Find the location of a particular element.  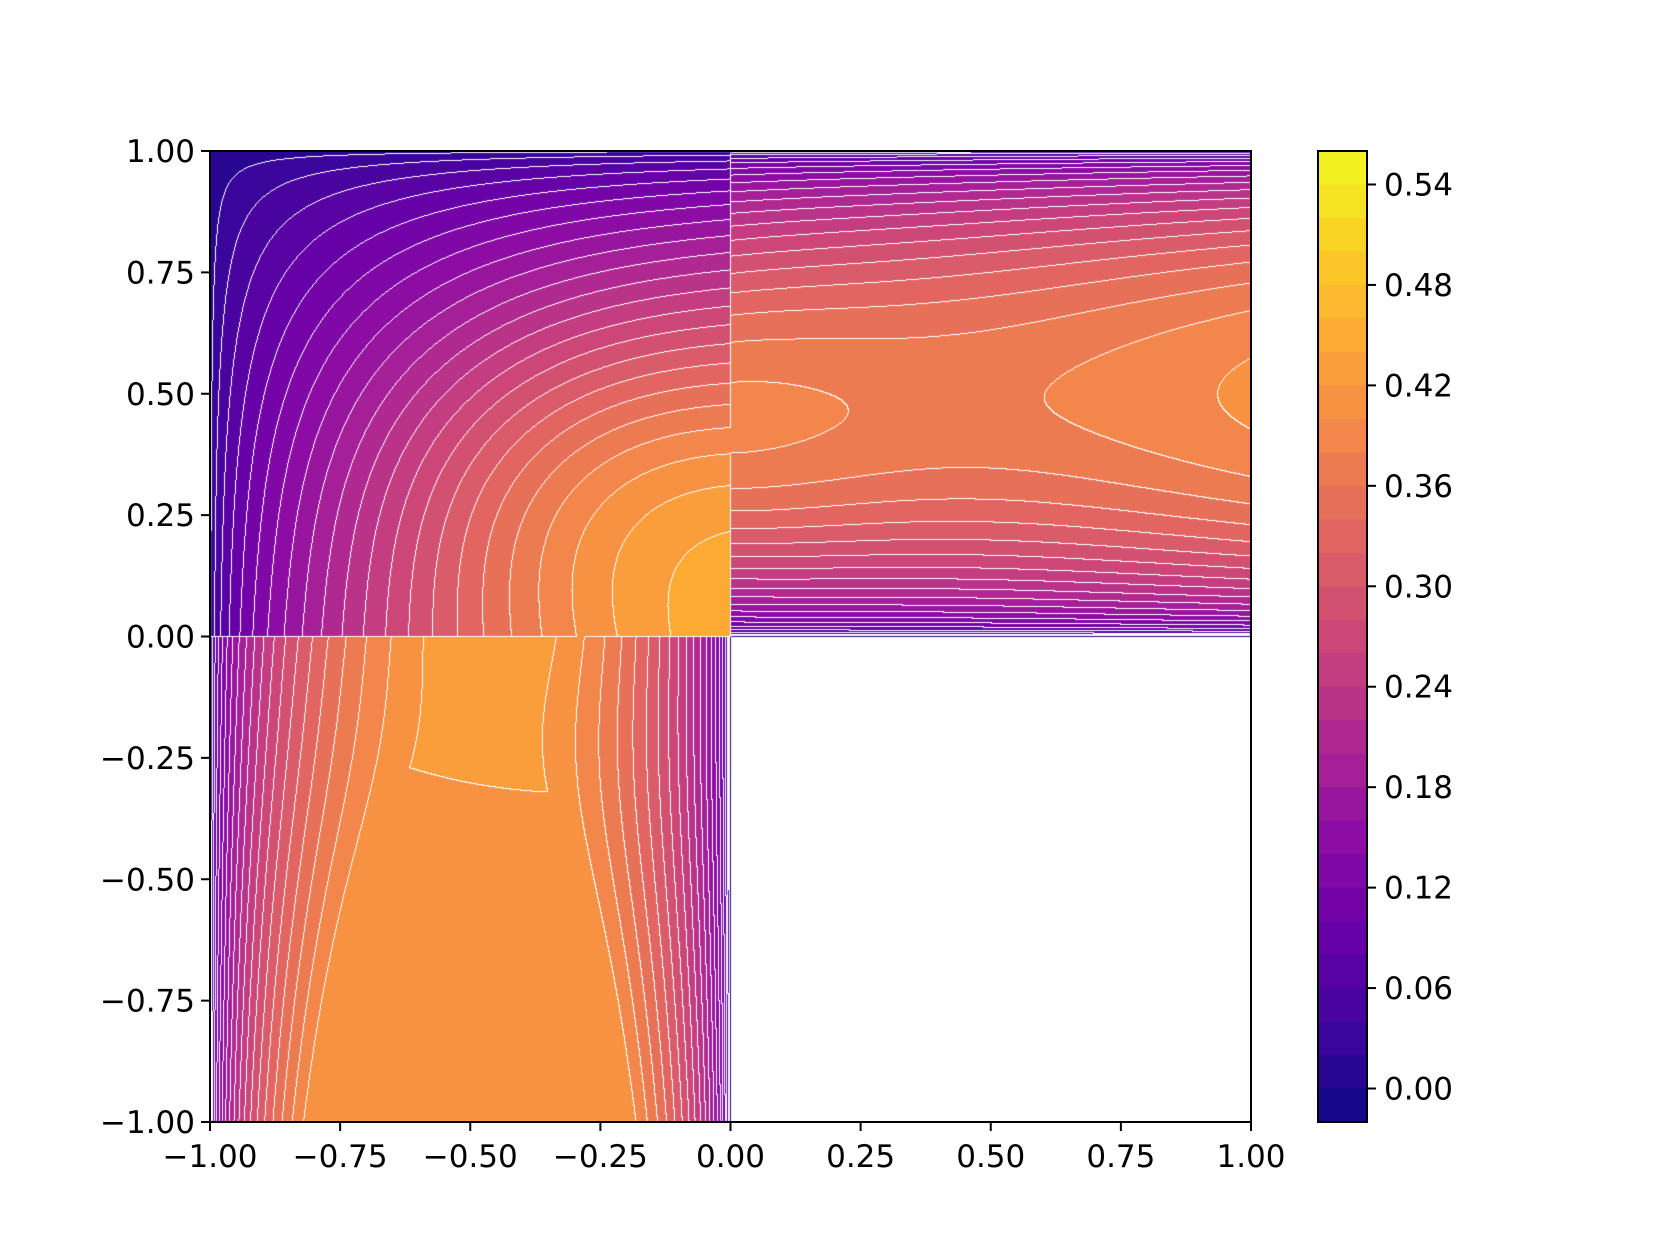

x-axis: −1.00 −0.75 −0.50 −0.25 0.00 0.25 0.50 0.75 1.00 is located at coordinates (724, 1148).